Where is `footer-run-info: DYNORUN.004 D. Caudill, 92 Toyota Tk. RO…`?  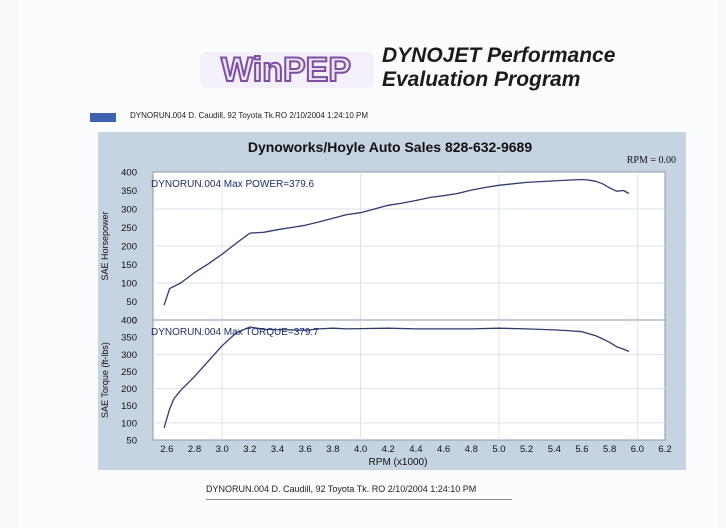 footer-run-info: DYNORUN.004 D. Caudill, 92 Toyota Tk. RO… is located at coordinates (341, 489).